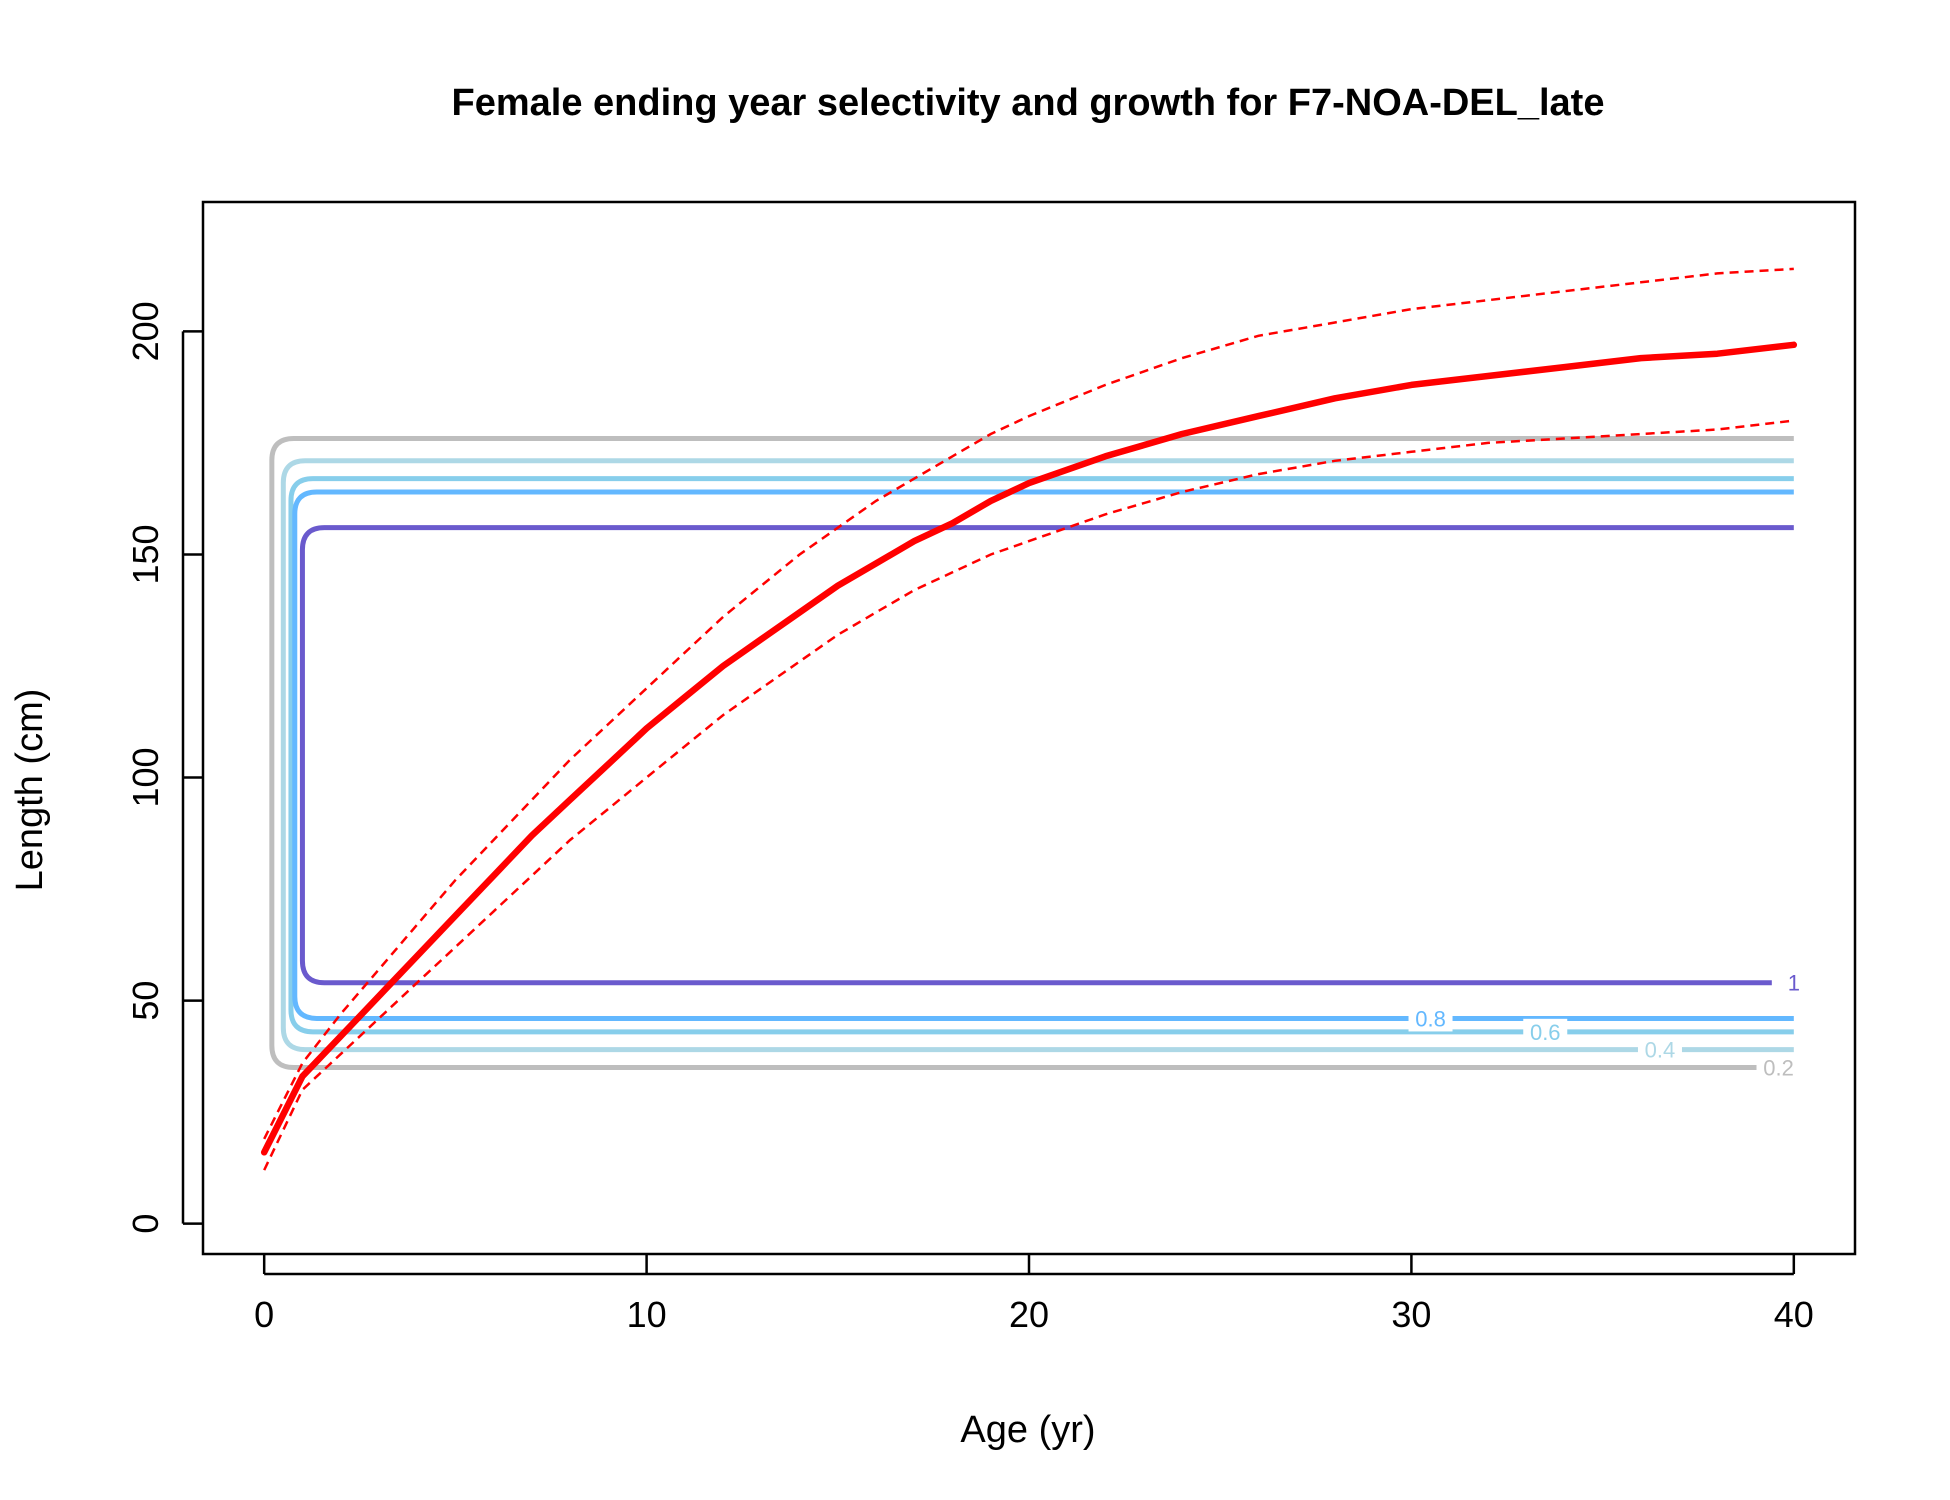  I want to click on x-tick-label-10: 10, so click(647, 1314).